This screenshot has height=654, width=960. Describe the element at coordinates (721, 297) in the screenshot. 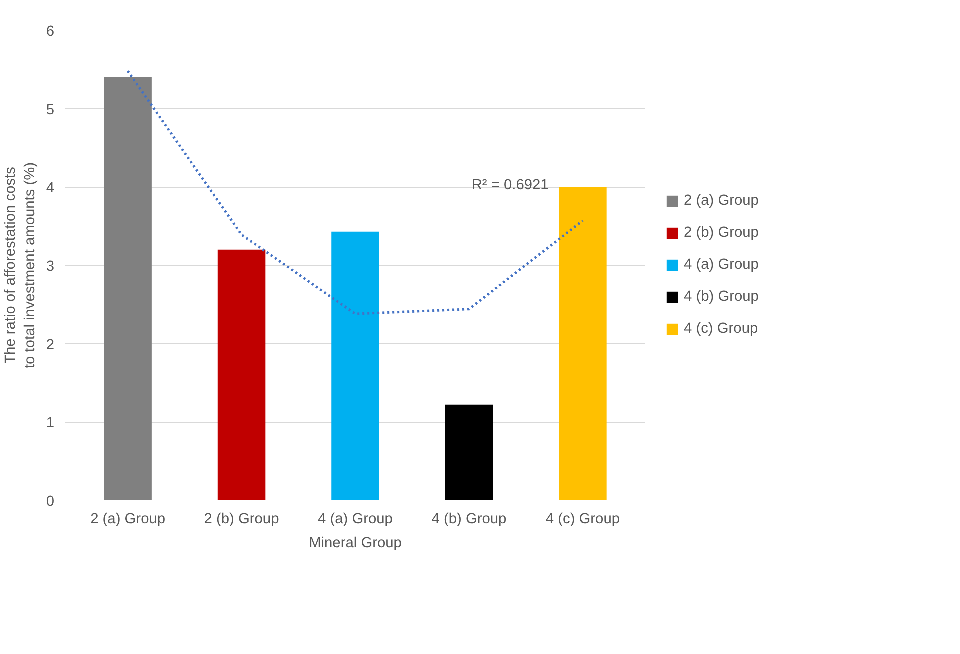

I see `legend-label: 4 (b) Group` at that location.